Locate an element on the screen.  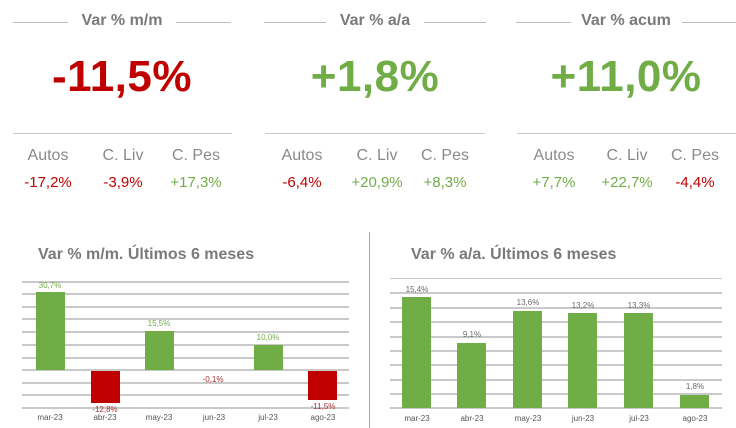
breakdown-value: +8,3% is located at coordinates (445, 182).